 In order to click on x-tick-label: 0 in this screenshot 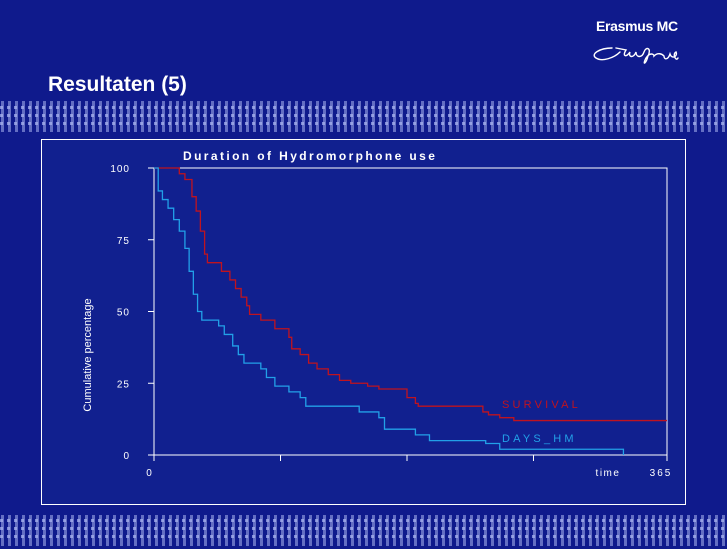, I will do `click(149, 473)`.